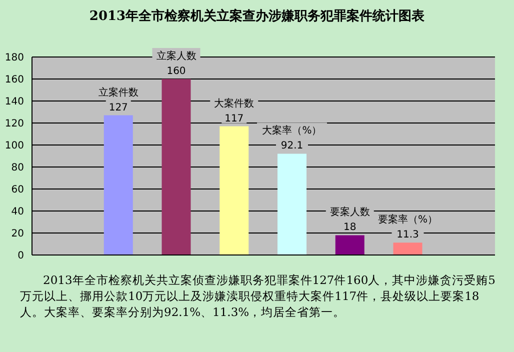 Image resolution: width=514 pixels, height=352 pixels. What do you see at coordinates (234, 103) in the screenshot?
I see `x-tick-label: 大案件数` at bounding box center [234, 103].